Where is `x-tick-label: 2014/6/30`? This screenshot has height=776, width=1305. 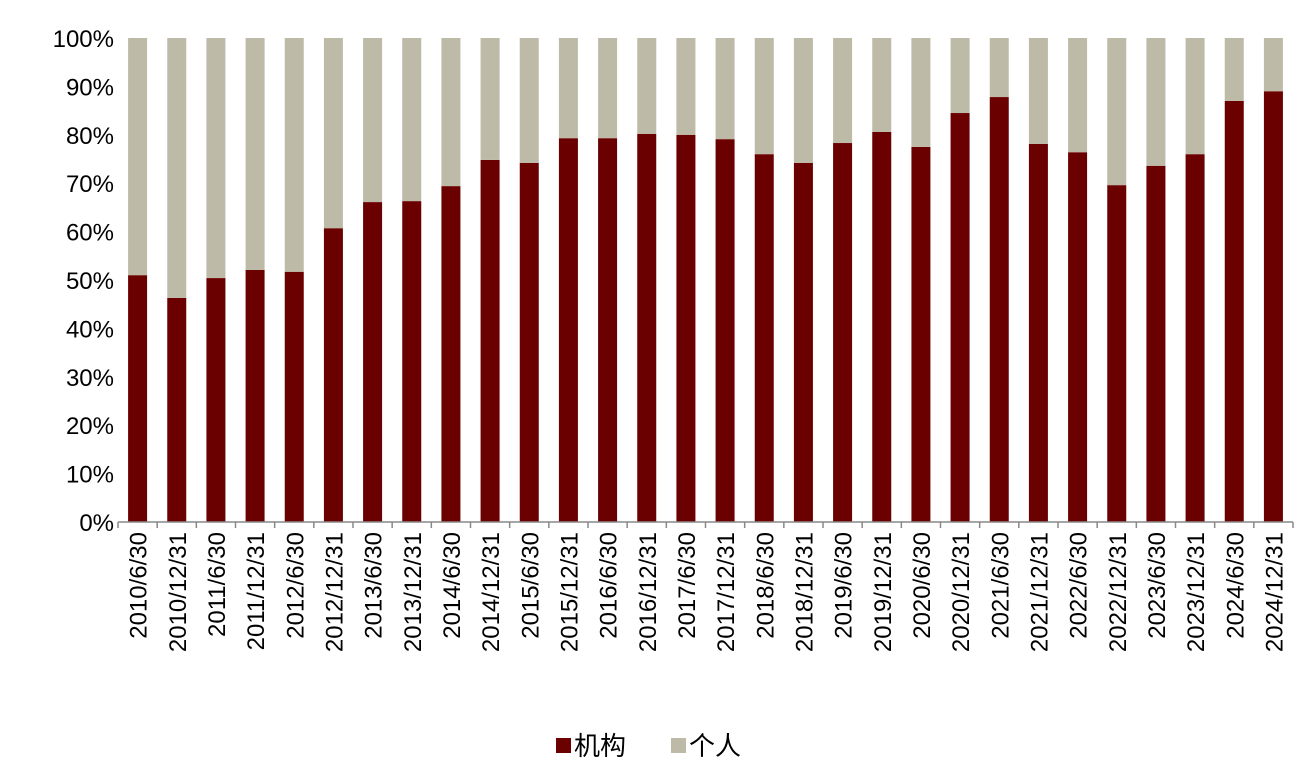
x-tick-label: 2014/6/30 is located at coordinates (452, 585).